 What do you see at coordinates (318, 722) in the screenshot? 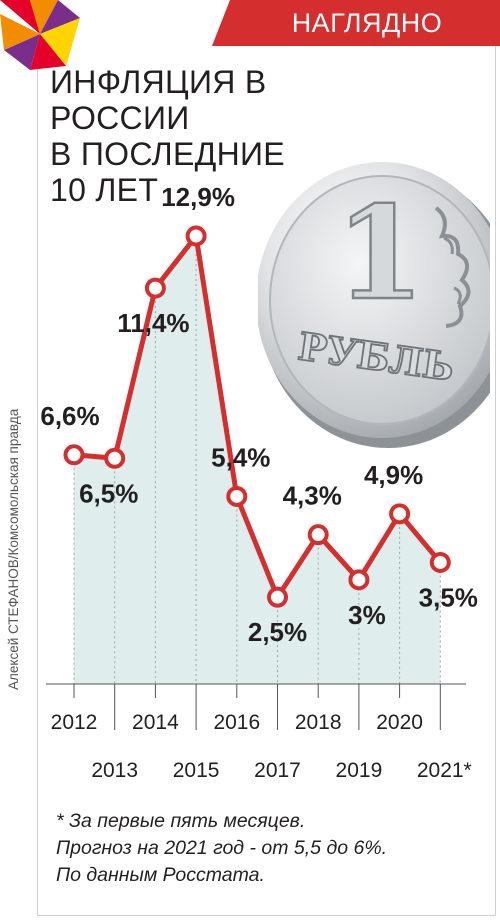
I see `x-tick-label: 2018` at bounding box center [318, 722].